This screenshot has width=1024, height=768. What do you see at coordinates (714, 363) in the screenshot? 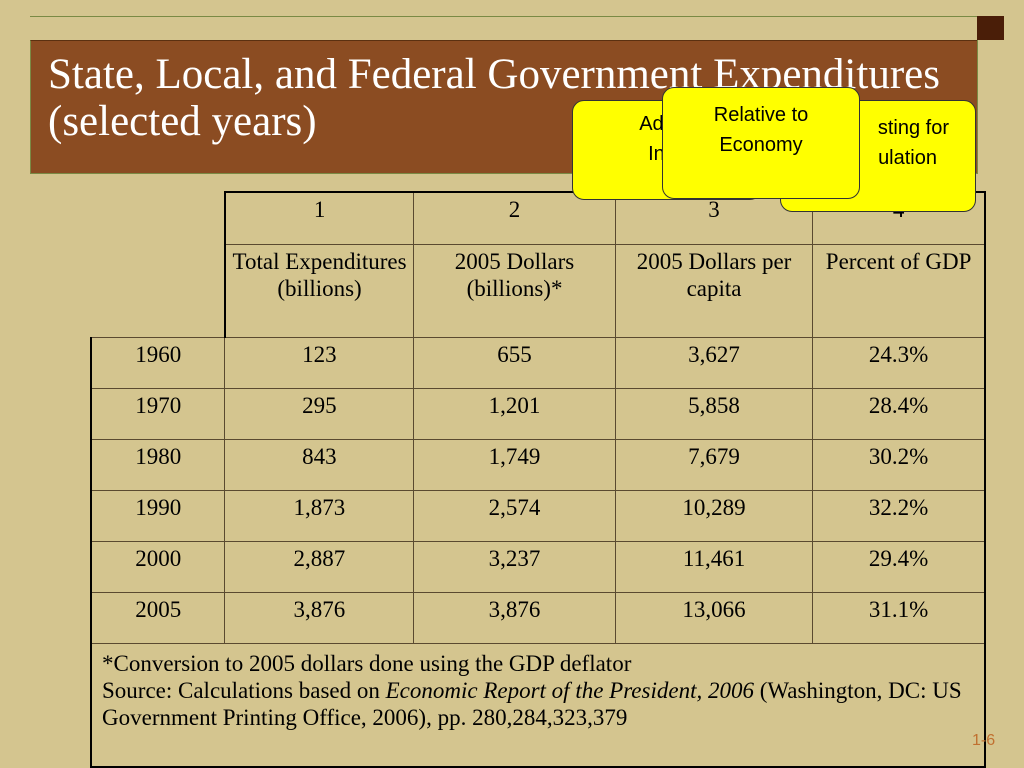
I see `per-capita-cell: 3,627` at bounding box center [714, 363].